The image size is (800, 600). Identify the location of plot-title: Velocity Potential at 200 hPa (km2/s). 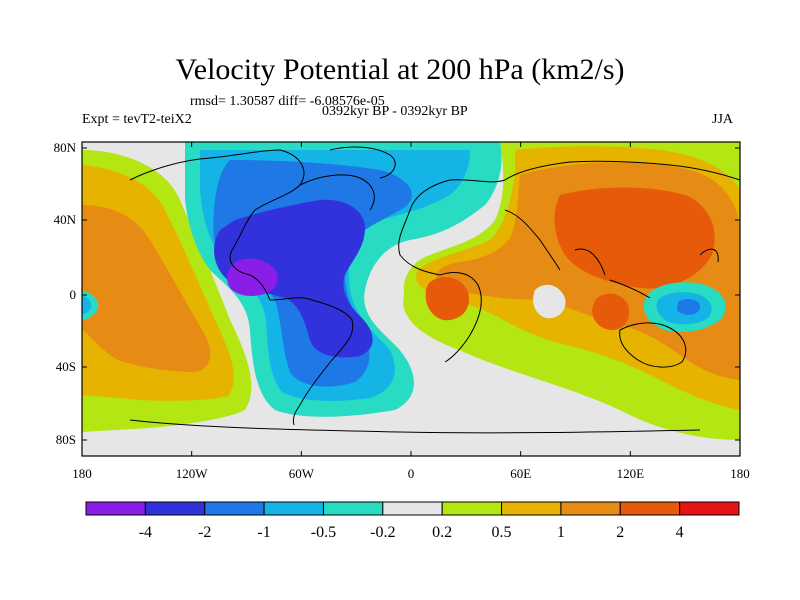
(400, 69).